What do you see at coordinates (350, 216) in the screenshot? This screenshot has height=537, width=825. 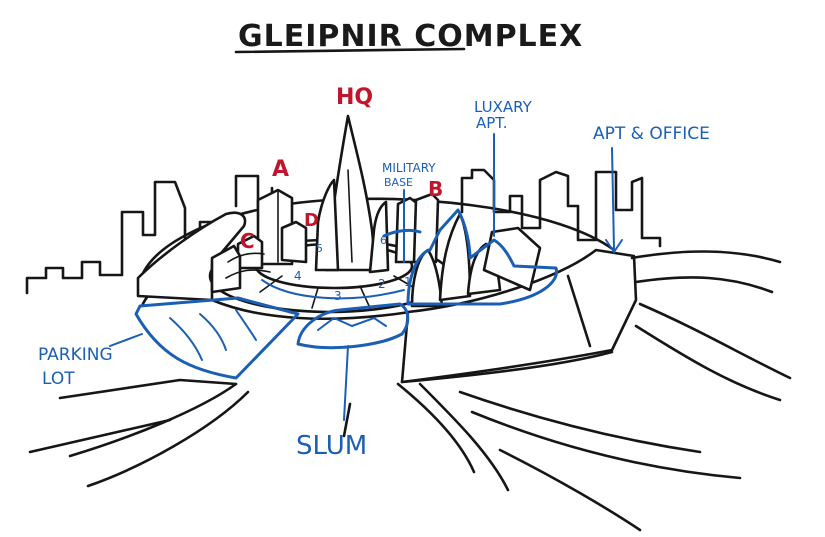 I see `hq-spire-line` at bounding box center [350, 216].